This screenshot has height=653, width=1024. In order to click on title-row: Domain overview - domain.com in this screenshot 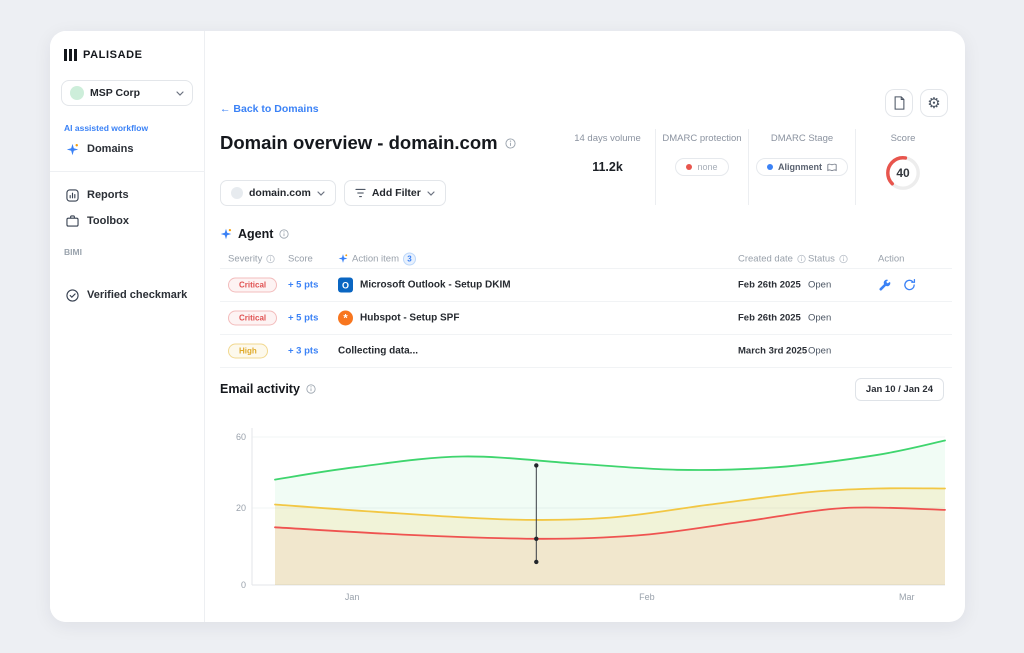, I will do `click(368, 143)`.